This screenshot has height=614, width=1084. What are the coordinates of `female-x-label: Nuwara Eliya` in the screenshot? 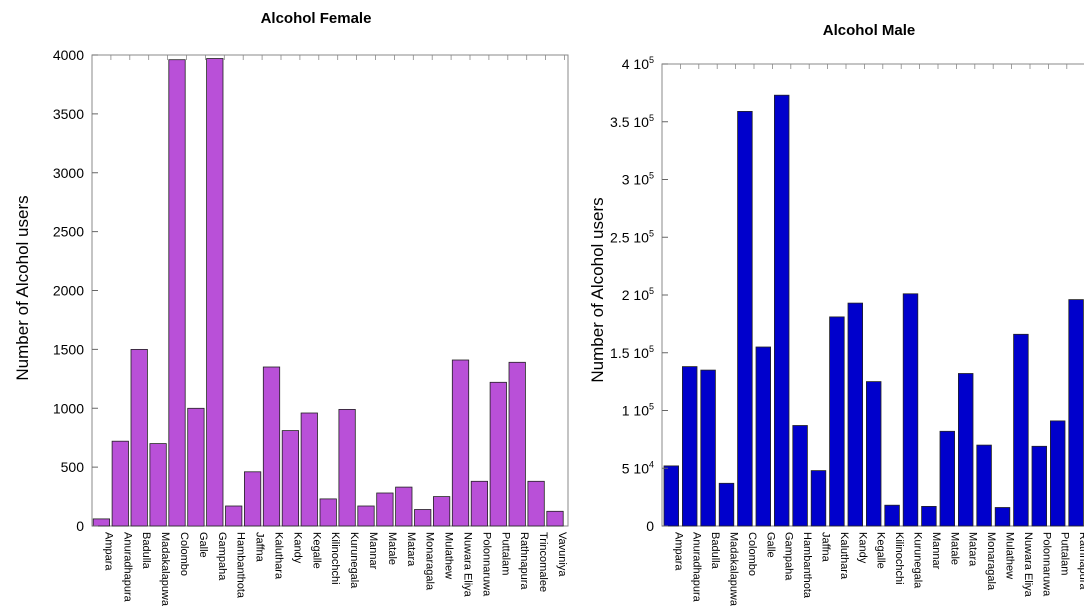 It's located at (468, 565).